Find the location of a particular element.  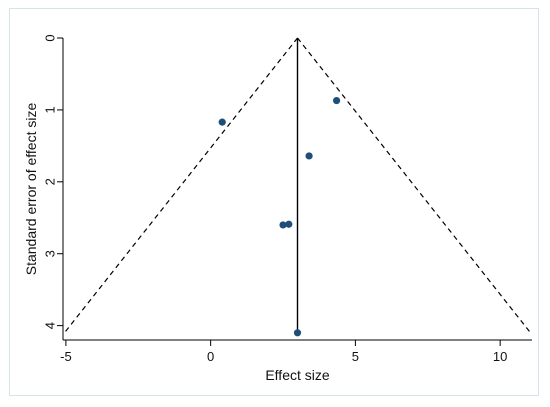

x-tick-label: 0 is located at coordinates (210, 356).